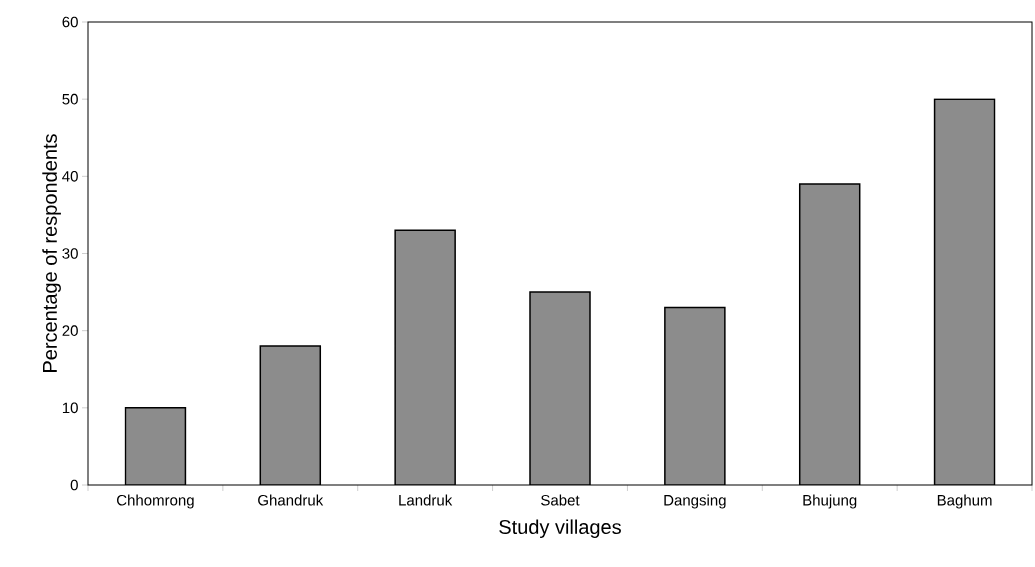  What do you see at coordinates (70, 253) in the screenshot?
I see `y-tick-label: 30` at bounding box center [70, 253].